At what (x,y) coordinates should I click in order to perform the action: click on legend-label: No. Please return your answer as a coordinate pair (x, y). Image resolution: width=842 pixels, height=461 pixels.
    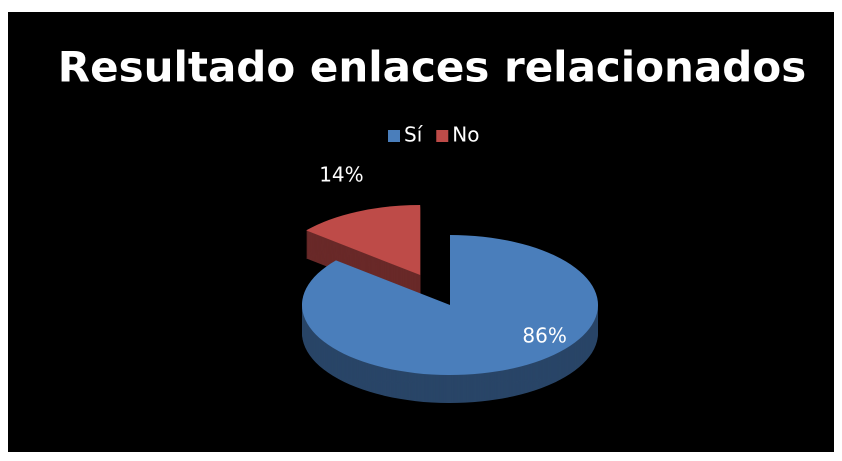
    Looking at the image, I should click on (465, 135).